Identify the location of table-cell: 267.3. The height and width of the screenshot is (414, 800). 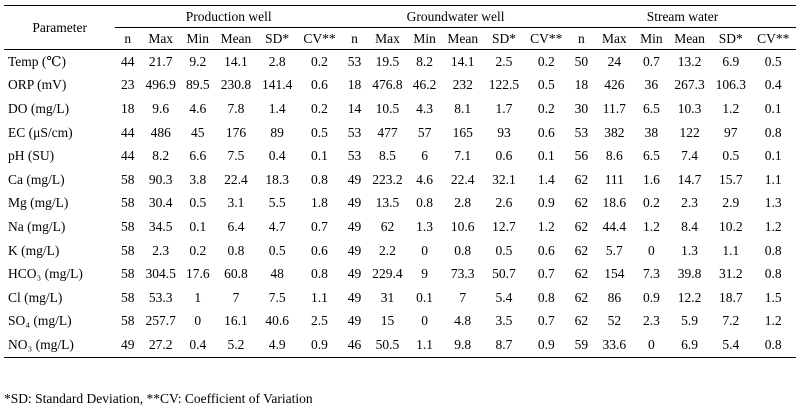
(689, 85).